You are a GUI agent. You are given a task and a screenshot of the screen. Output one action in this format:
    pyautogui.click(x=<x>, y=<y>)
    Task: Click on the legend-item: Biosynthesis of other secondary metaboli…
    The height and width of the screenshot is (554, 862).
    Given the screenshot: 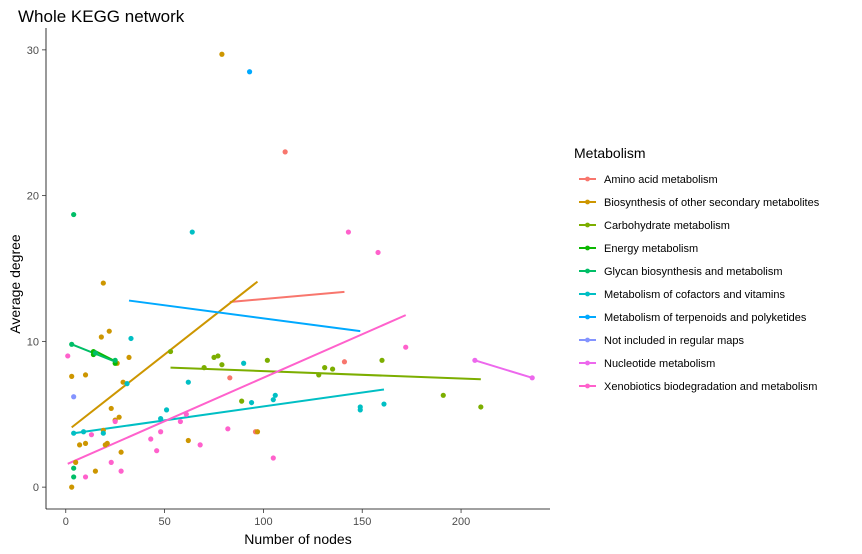 What is the action you would take?
    pyautogui.click(x=699, y=203)
    